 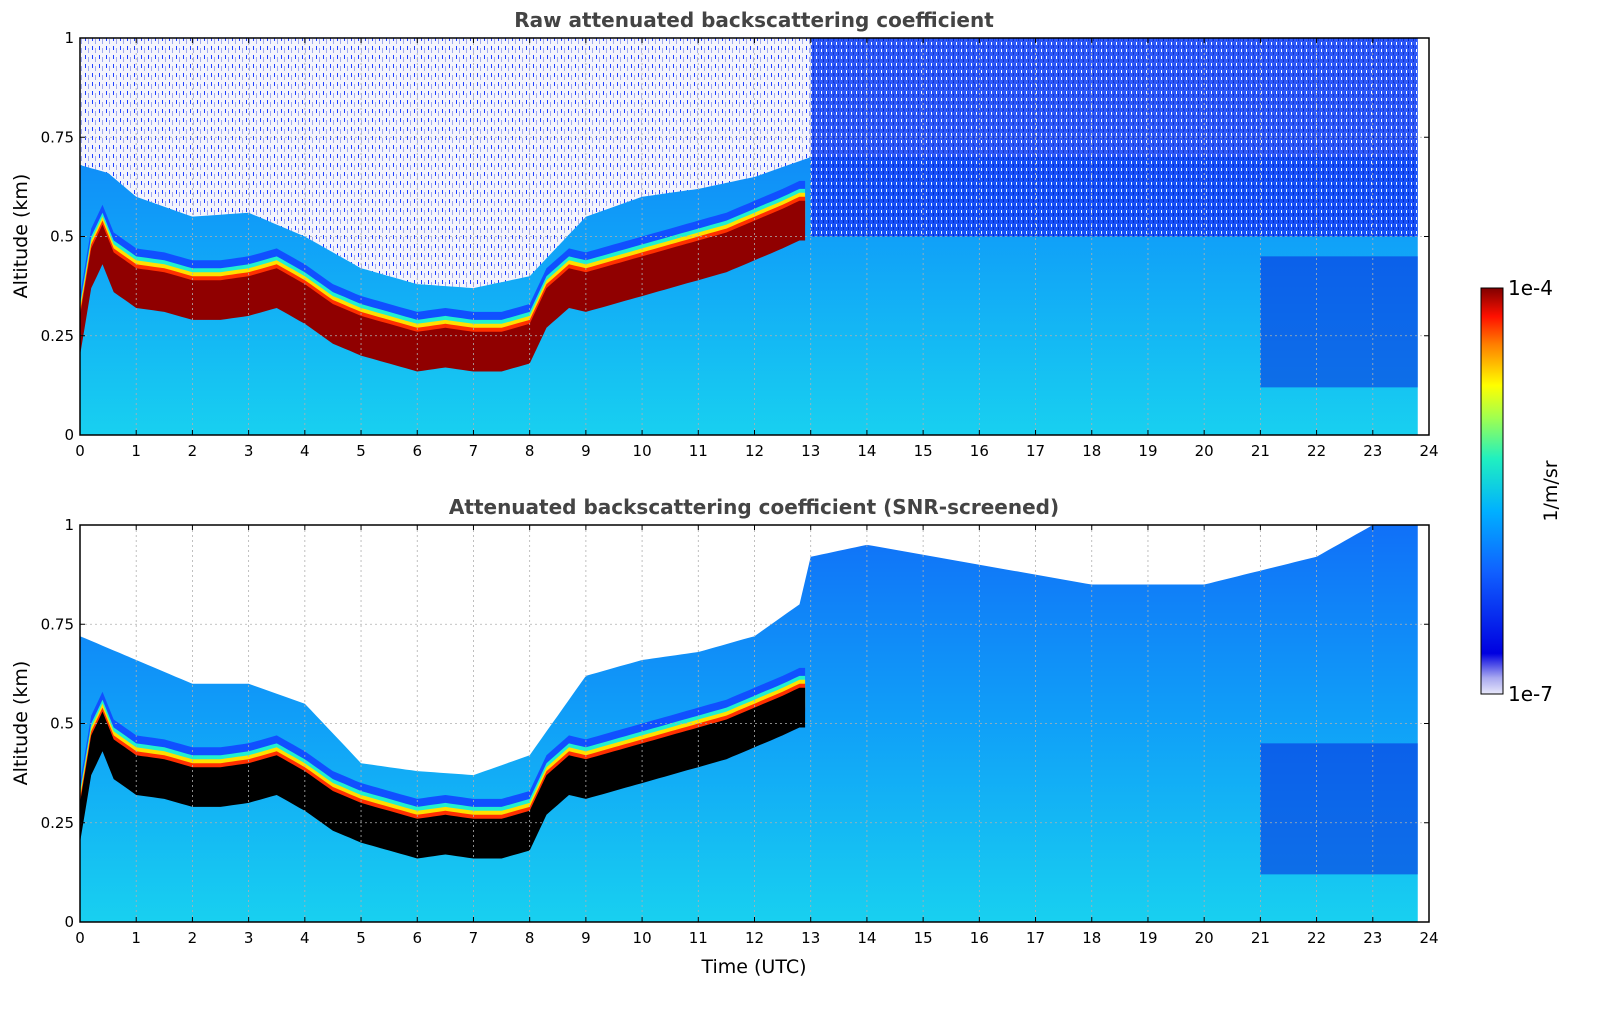 What do you see at coordinates (1530, 288) in the screenshot?
I see `colorbar-max-label: 1e-4` at bounding box center [1530, 288].